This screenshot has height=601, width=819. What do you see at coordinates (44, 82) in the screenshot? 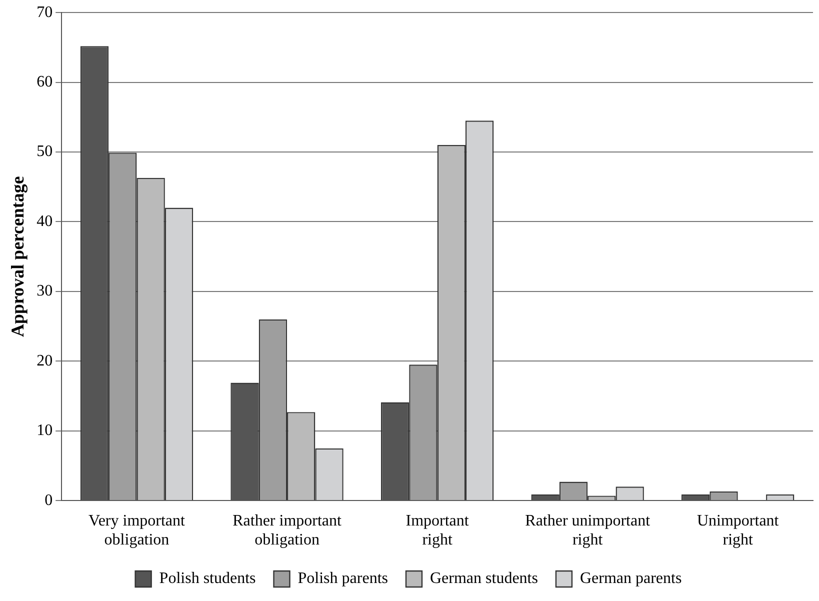
I see `y-tick-label: 60` at bounding box center [44, 82].